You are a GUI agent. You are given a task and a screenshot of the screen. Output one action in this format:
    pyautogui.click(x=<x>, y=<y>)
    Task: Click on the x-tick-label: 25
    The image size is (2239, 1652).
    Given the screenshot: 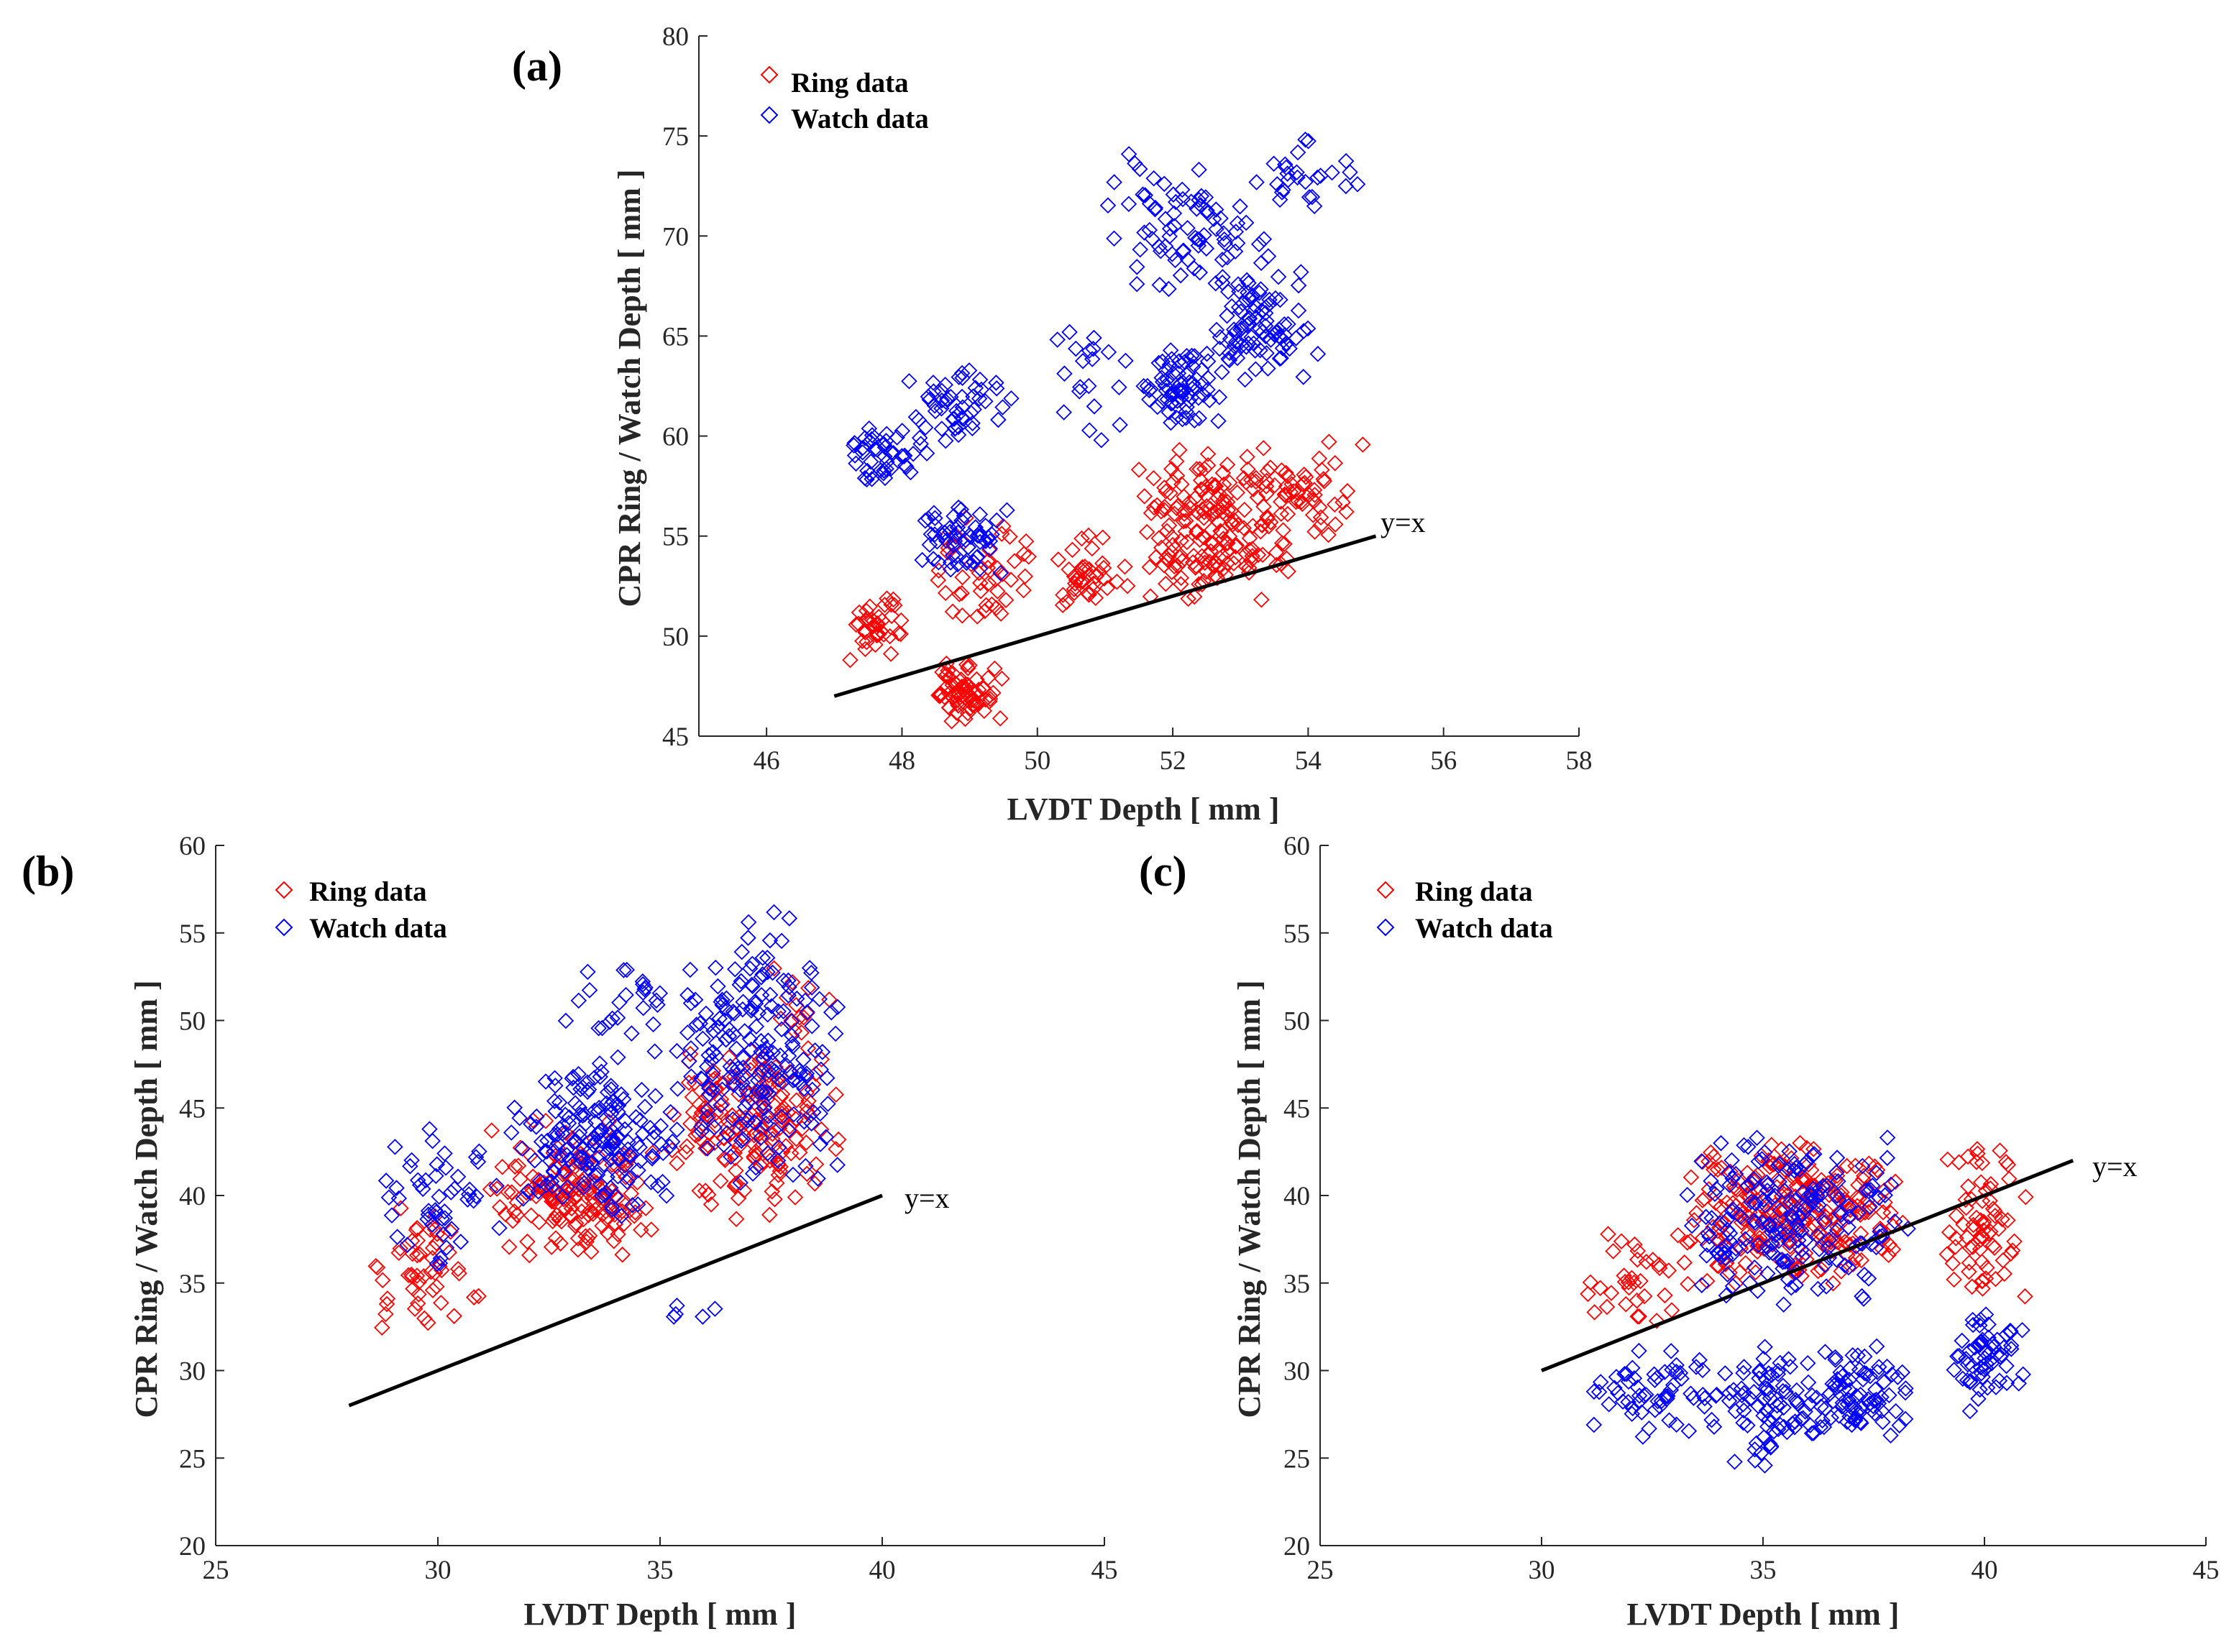 What is the action you would take?
    pyautogui.click(x=216, y=1571)
    